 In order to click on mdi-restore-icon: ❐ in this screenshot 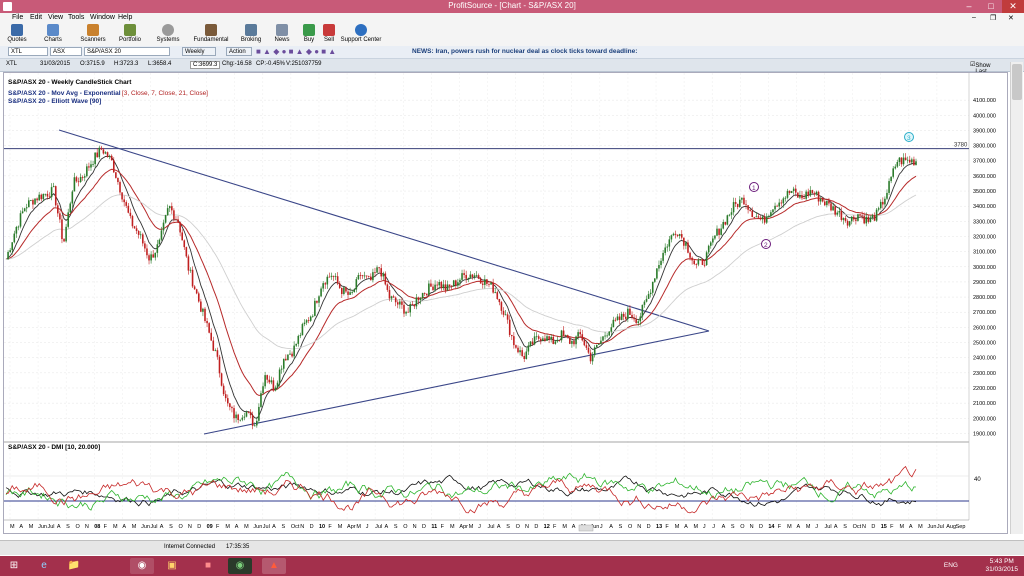, I will do `click(993, 18)`.